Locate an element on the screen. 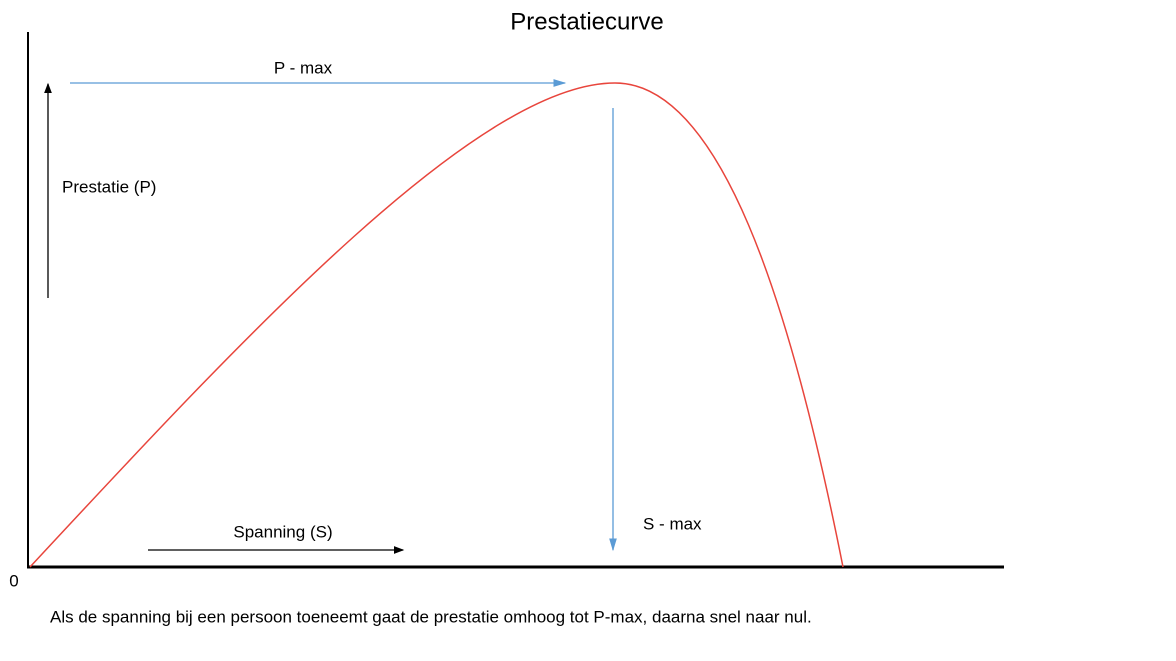 The height and width of the screenshot is (661, 1176). y-axis-label: Prestatie (P) is located at coordinates (109, 186).